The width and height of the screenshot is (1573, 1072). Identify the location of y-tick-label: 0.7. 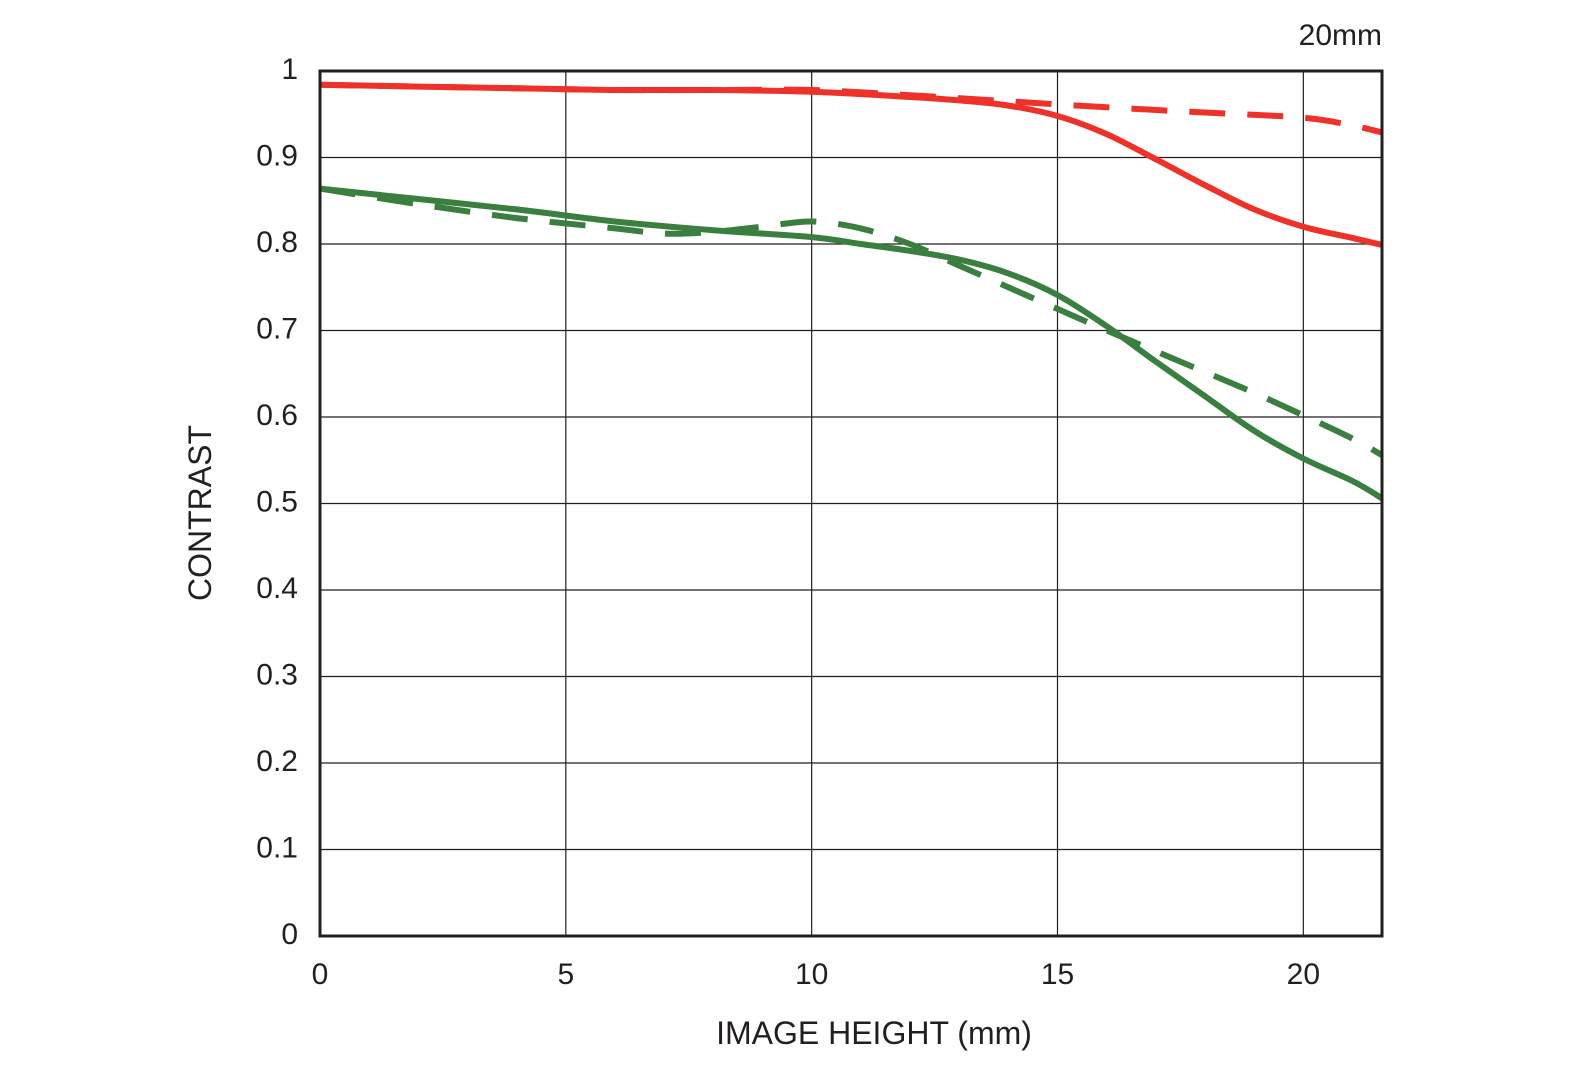
(277, 328).